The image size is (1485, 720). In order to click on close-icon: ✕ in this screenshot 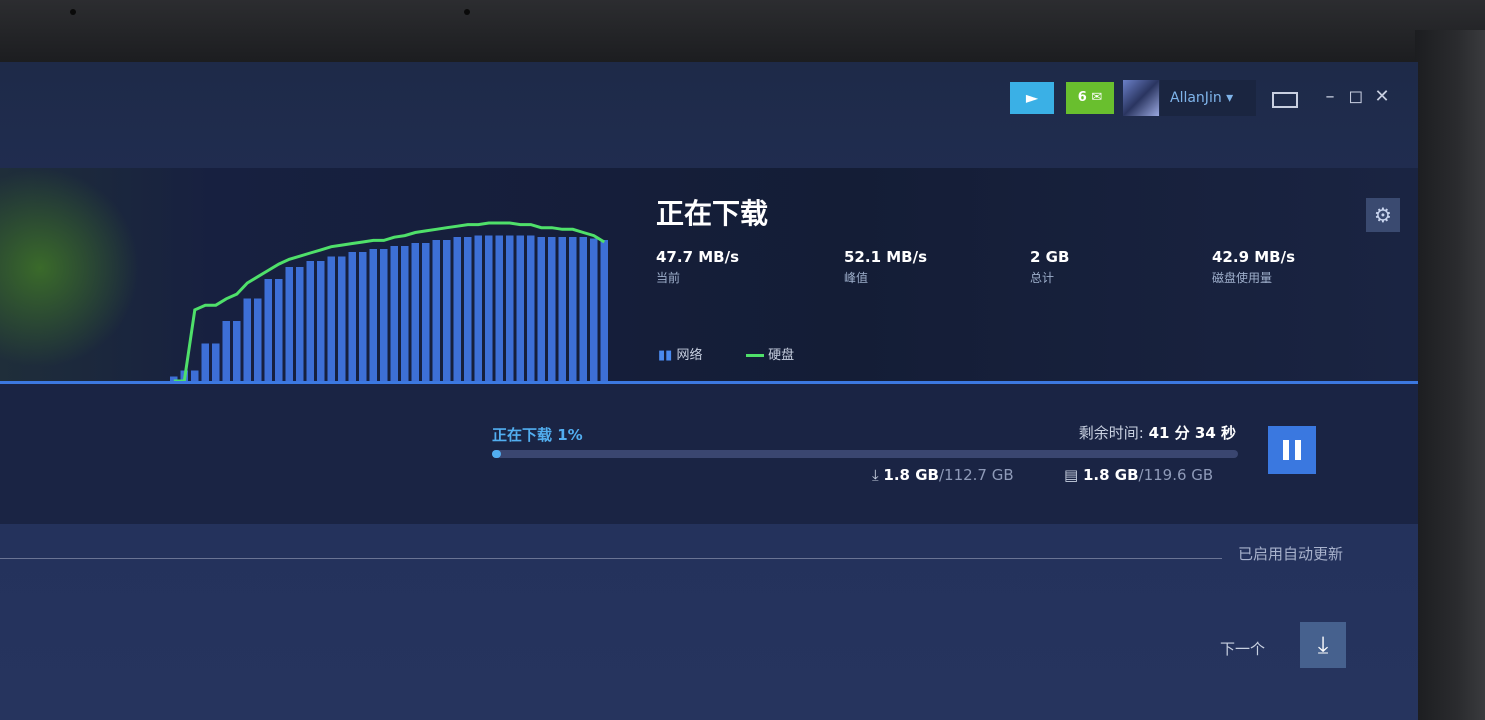, I will do `click(1382, 96)`.